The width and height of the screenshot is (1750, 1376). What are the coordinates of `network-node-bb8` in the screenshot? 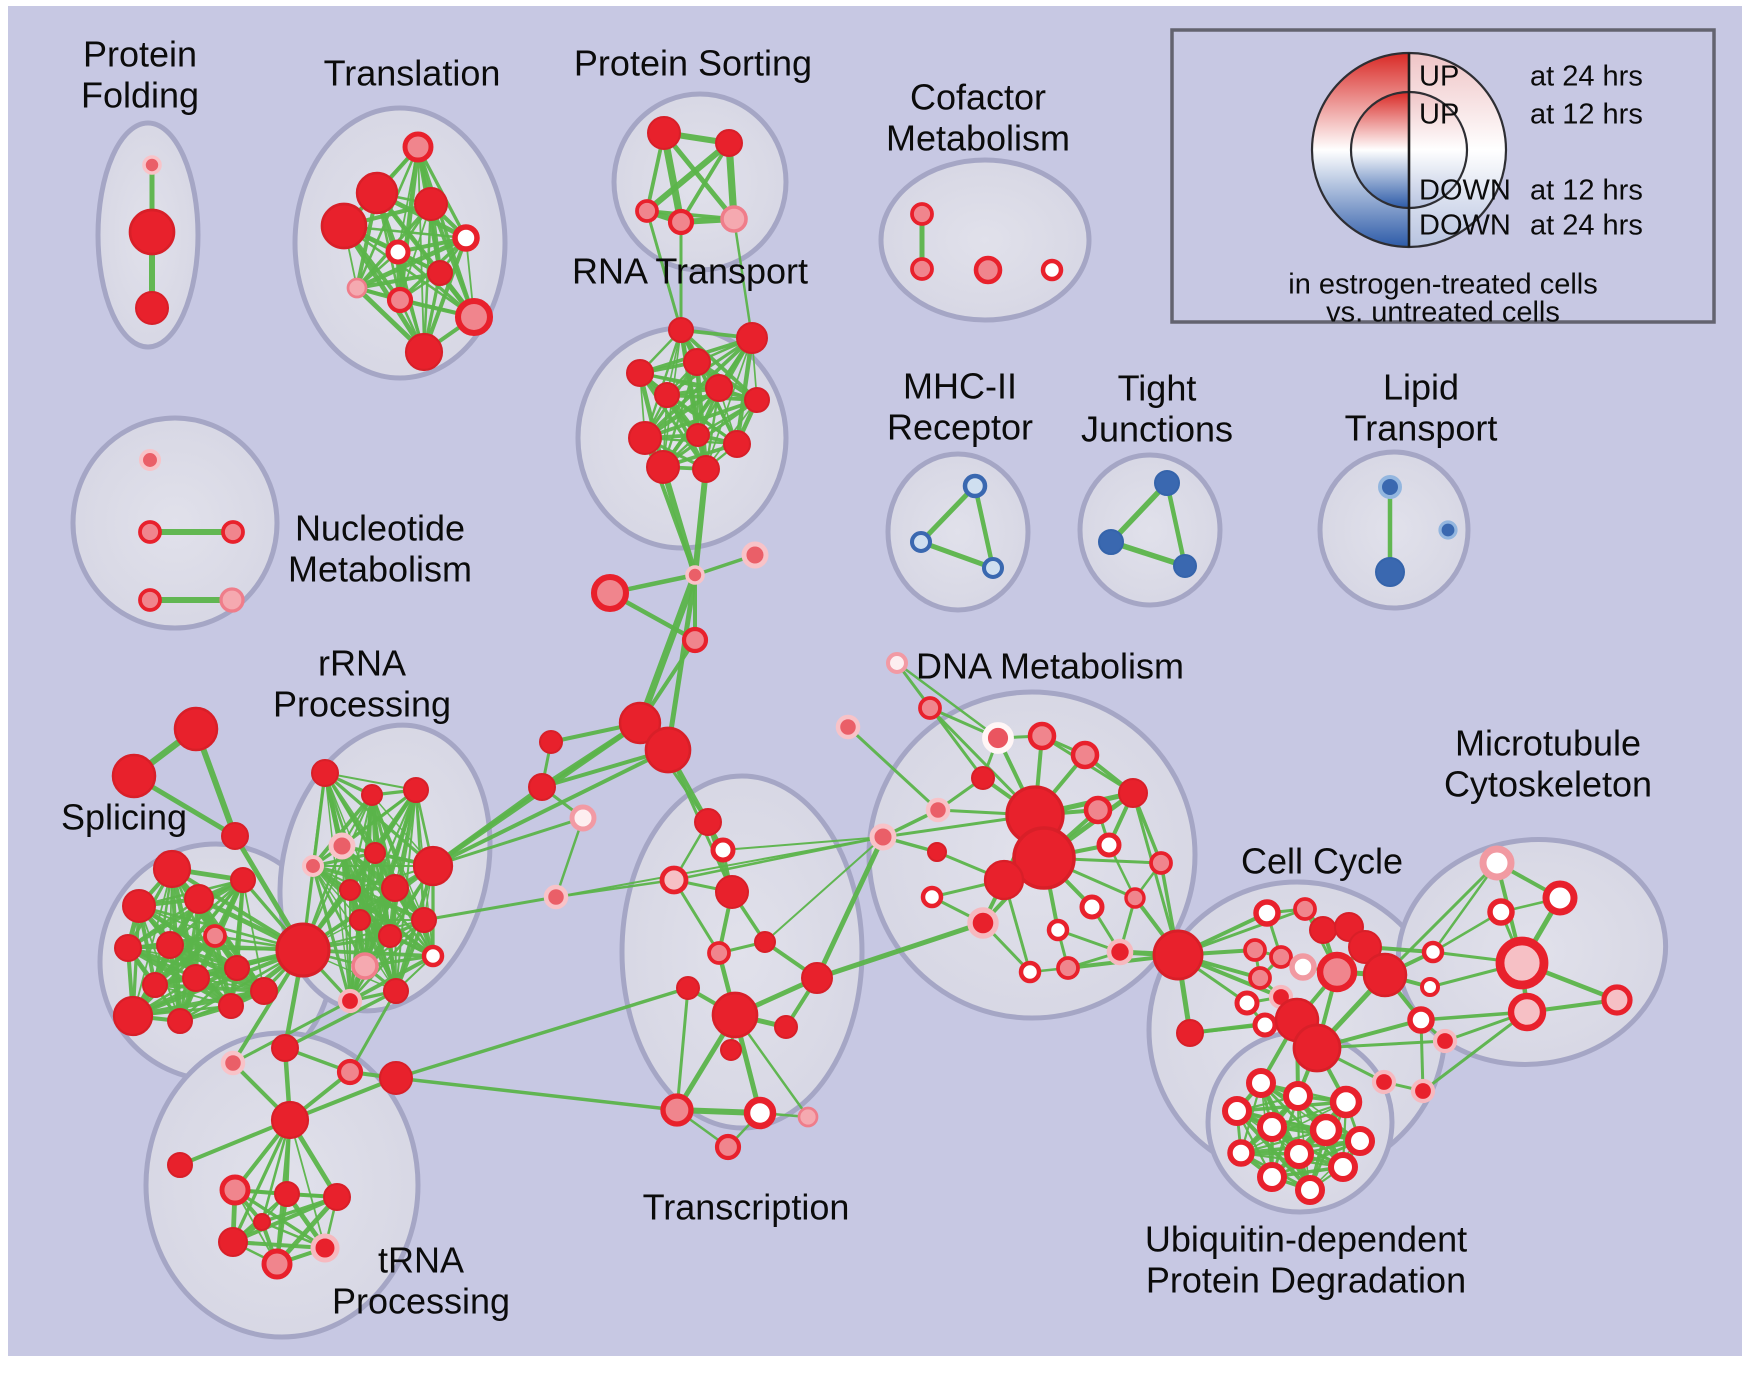 It's located at (695, 575).